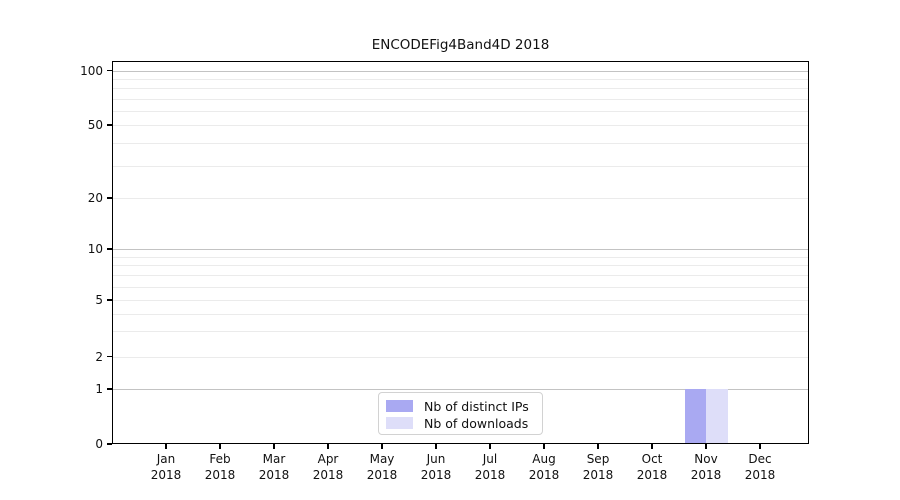 This screenshot has height=500, width=900. What do you see at coordinates (490, 467) in the screenshot?
I see `x-tick-label: Jul 2018` at bounding box center [490, 467].